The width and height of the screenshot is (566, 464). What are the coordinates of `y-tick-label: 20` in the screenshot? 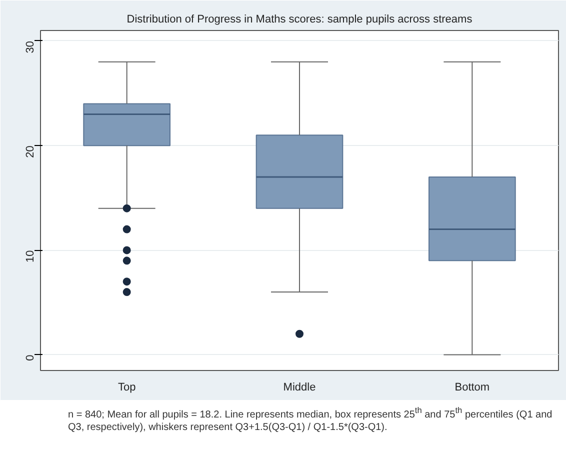 It's located at (30, 152).